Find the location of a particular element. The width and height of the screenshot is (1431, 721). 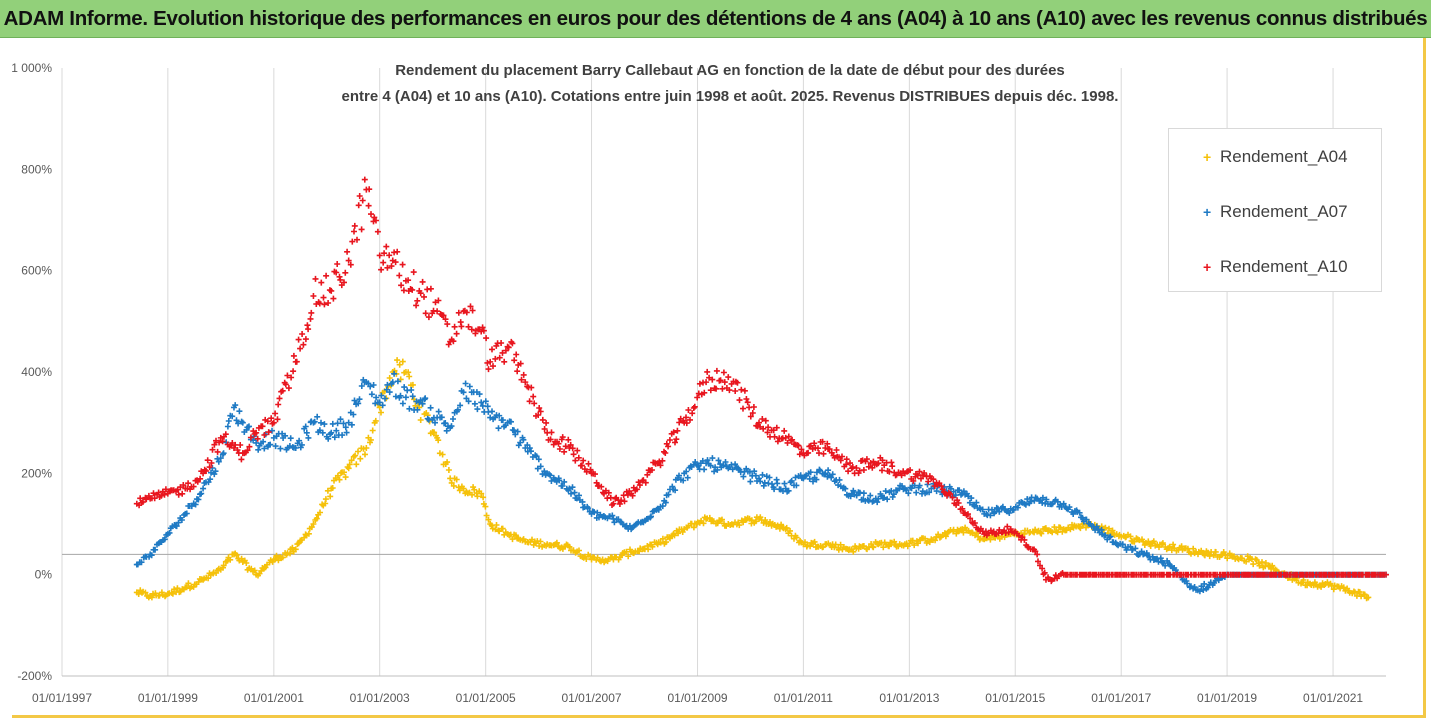

legend-marker-a07: + is located at coordinates (1207, 212).